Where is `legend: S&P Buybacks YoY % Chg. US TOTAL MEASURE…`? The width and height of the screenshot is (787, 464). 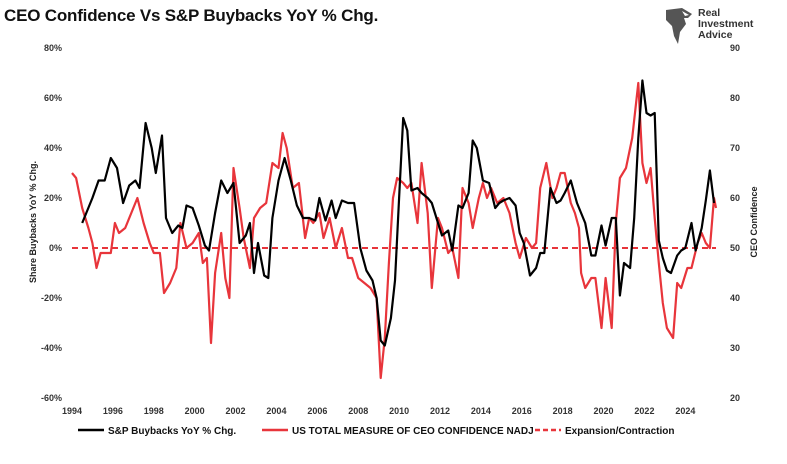 legend: S&P Buybacks YoY % Chg. US TOTAL MEASURE… is located at coordinates (376, 431).